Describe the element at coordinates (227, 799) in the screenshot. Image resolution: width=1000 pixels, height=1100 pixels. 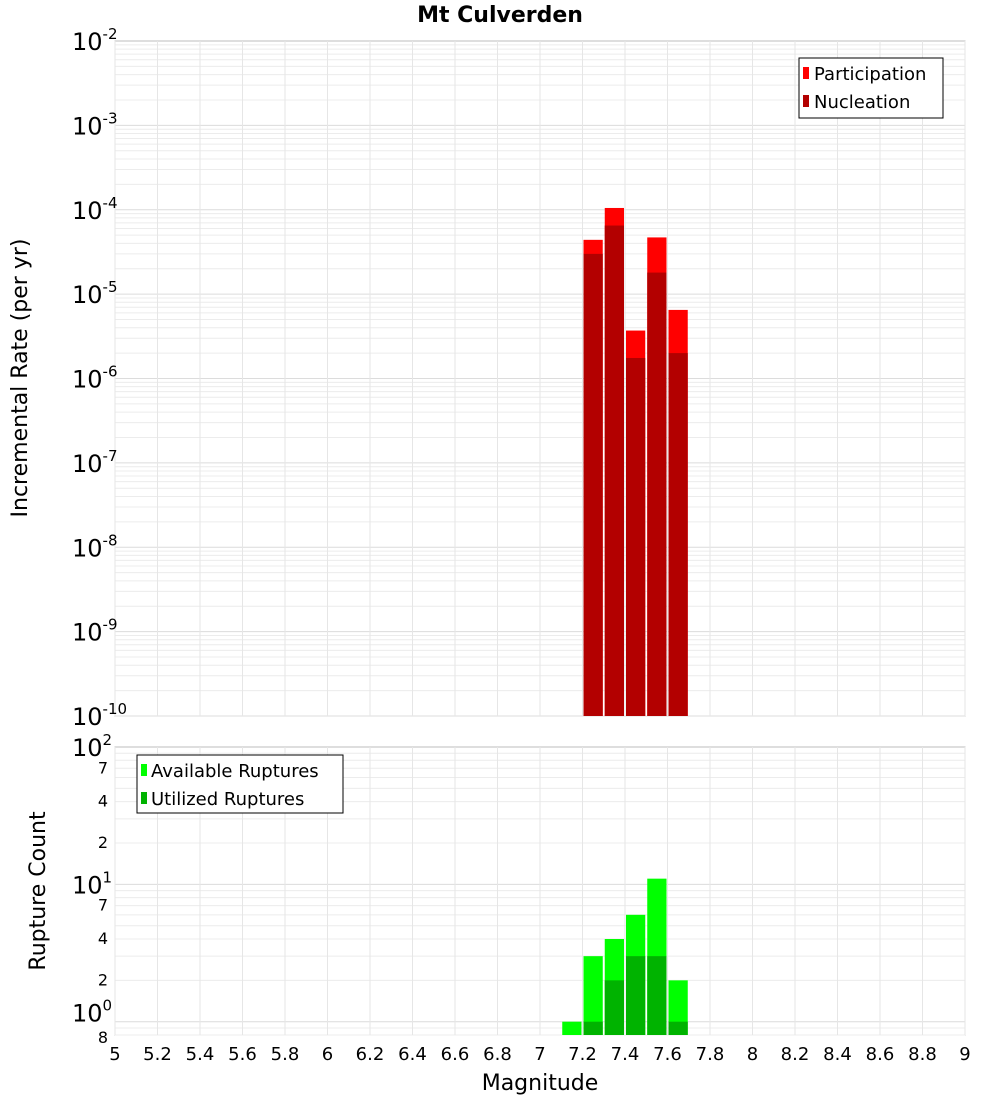
I see `legend-label-utilized-ruptures: Utilized Ruptures` at that location.